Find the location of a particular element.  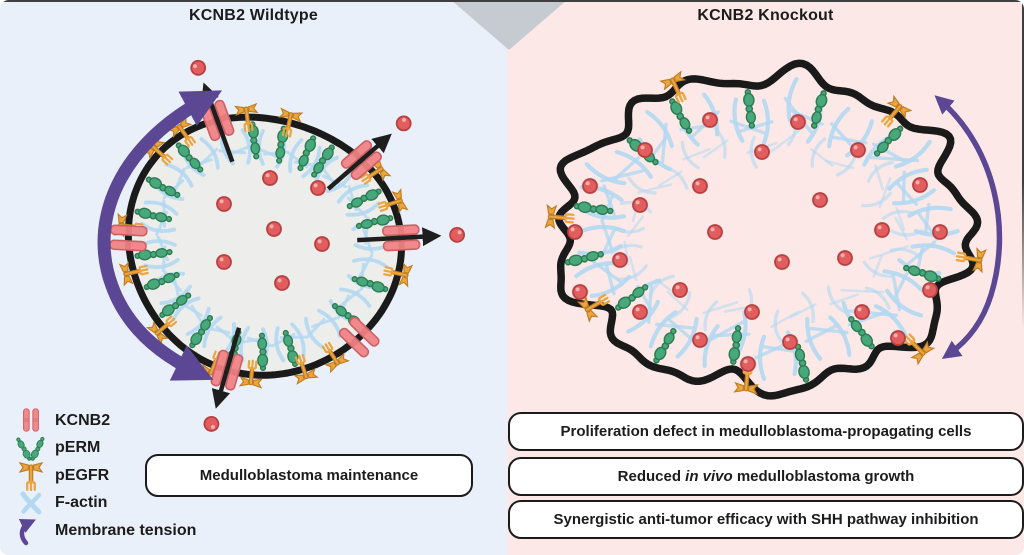

membrane-tension-arrow-right is located at coordinates (968, 227).